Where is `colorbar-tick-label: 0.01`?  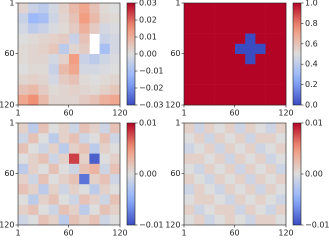
colorbar-tick-label: 0.01 is located at coordinates (148, 123).